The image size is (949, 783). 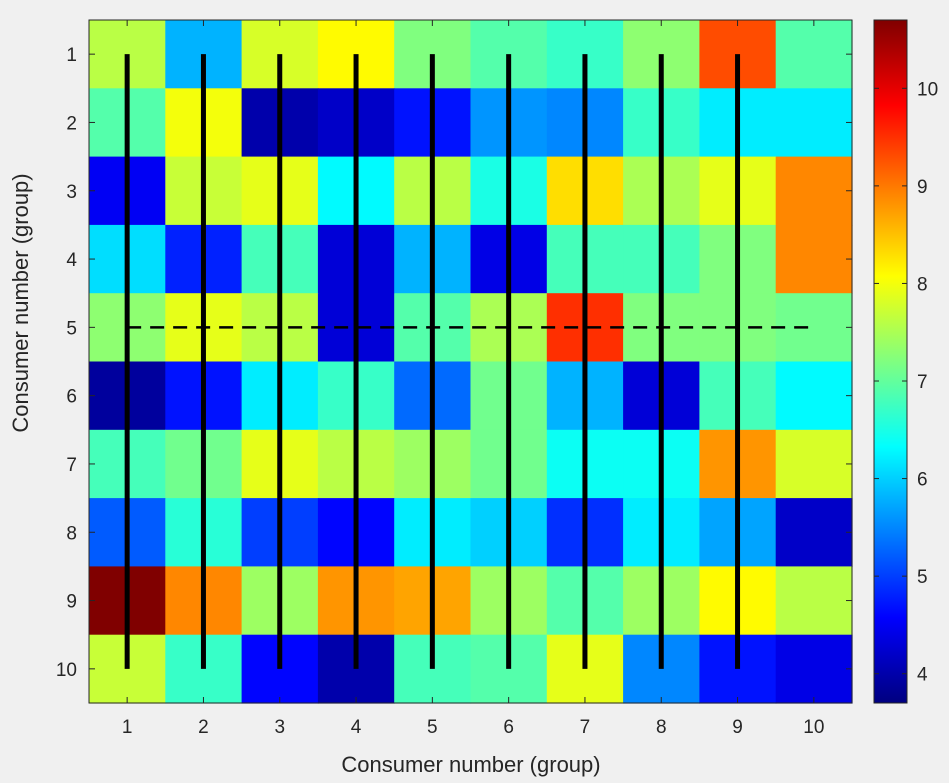 What do you see at coordinates (813, 727) in the screenshot?
I see `x-tick-label: 10` at bounding box center [813, 727].